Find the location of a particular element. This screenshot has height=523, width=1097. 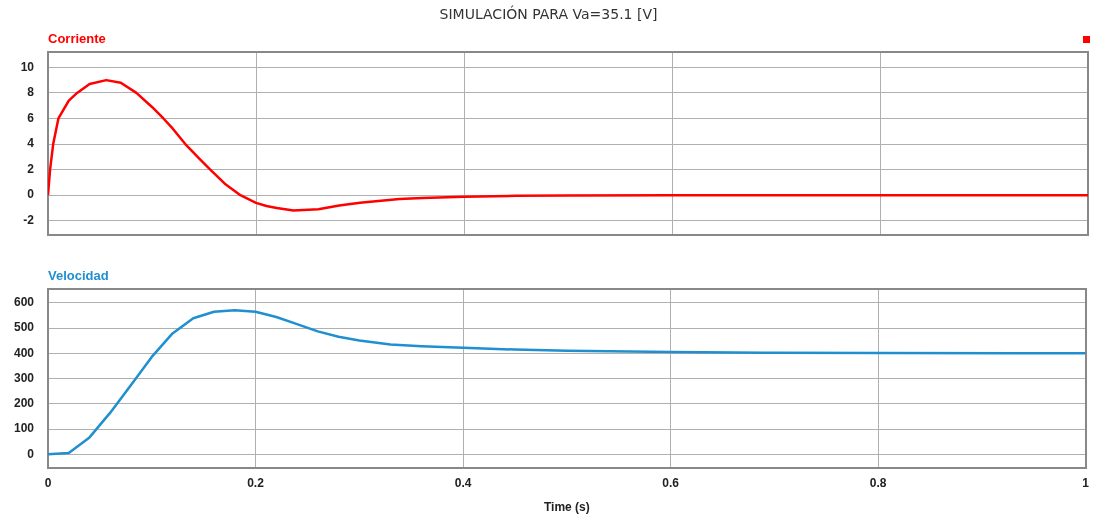

y-tick-label: 4 is located at coordinates (31, 143).